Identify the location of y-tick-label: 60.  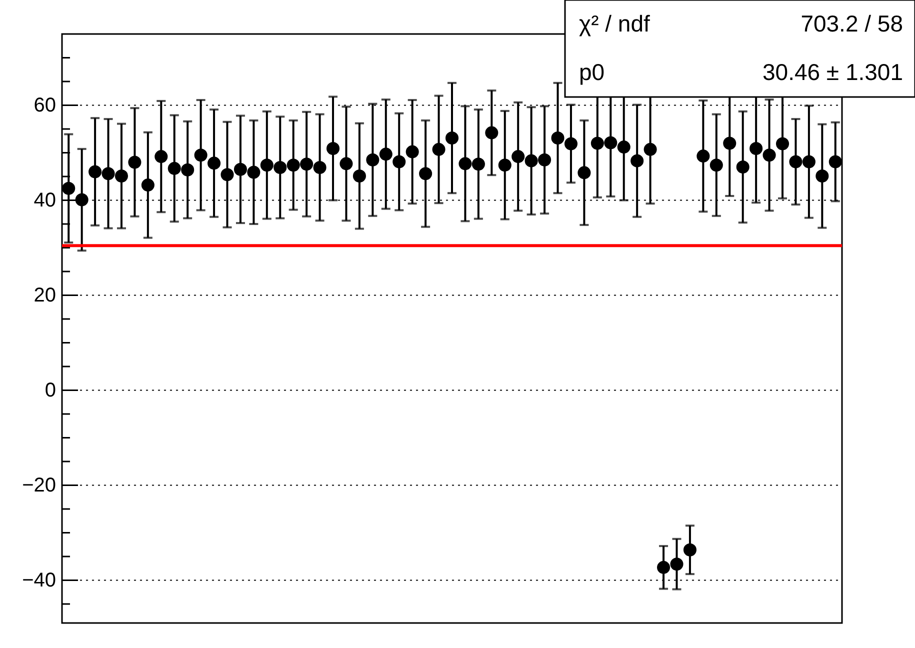
(45, 105).